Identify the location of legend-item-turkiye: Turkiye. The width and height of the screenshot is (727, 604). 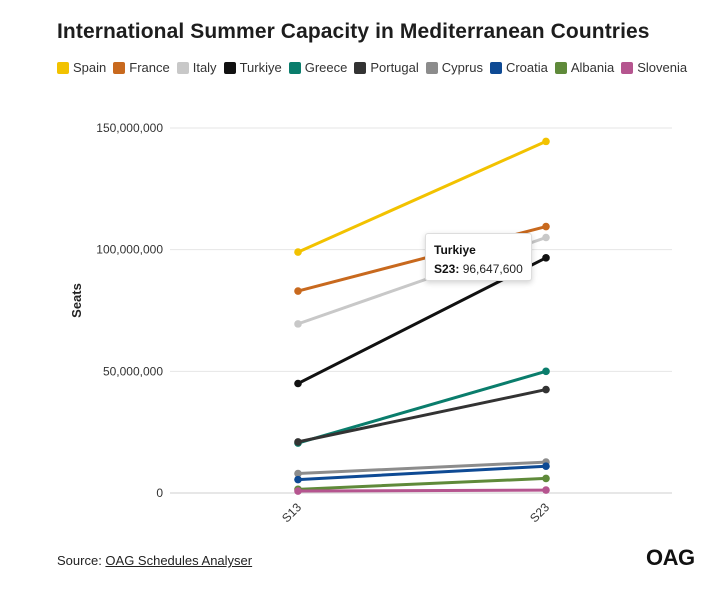
(252, 67).